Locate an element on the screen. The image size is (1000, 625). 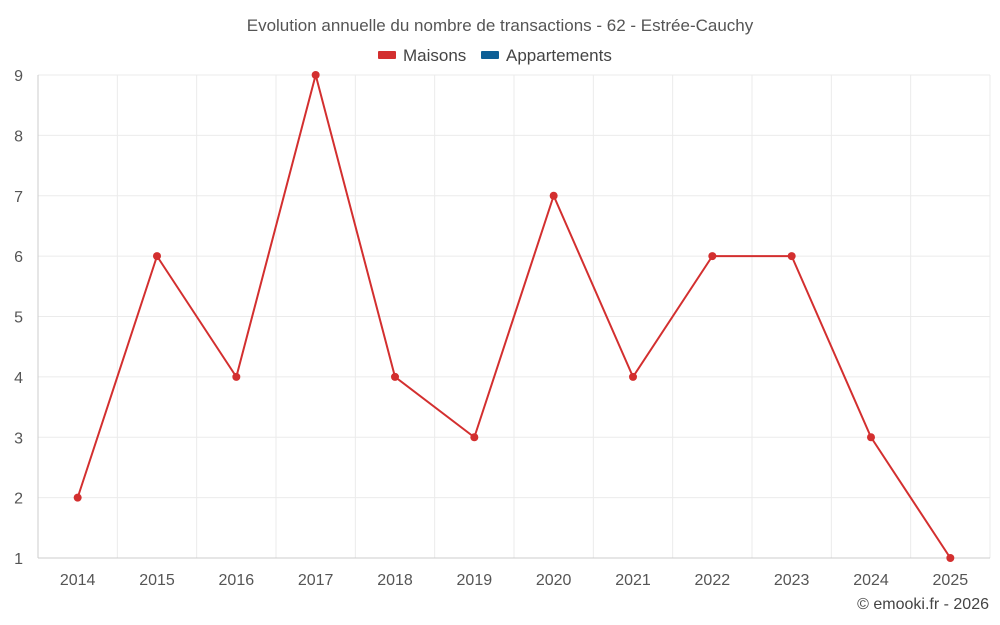
y-axis-ticks: 1 2 3 4 5 6 7 8 9 is located at coordinates (18, 318).